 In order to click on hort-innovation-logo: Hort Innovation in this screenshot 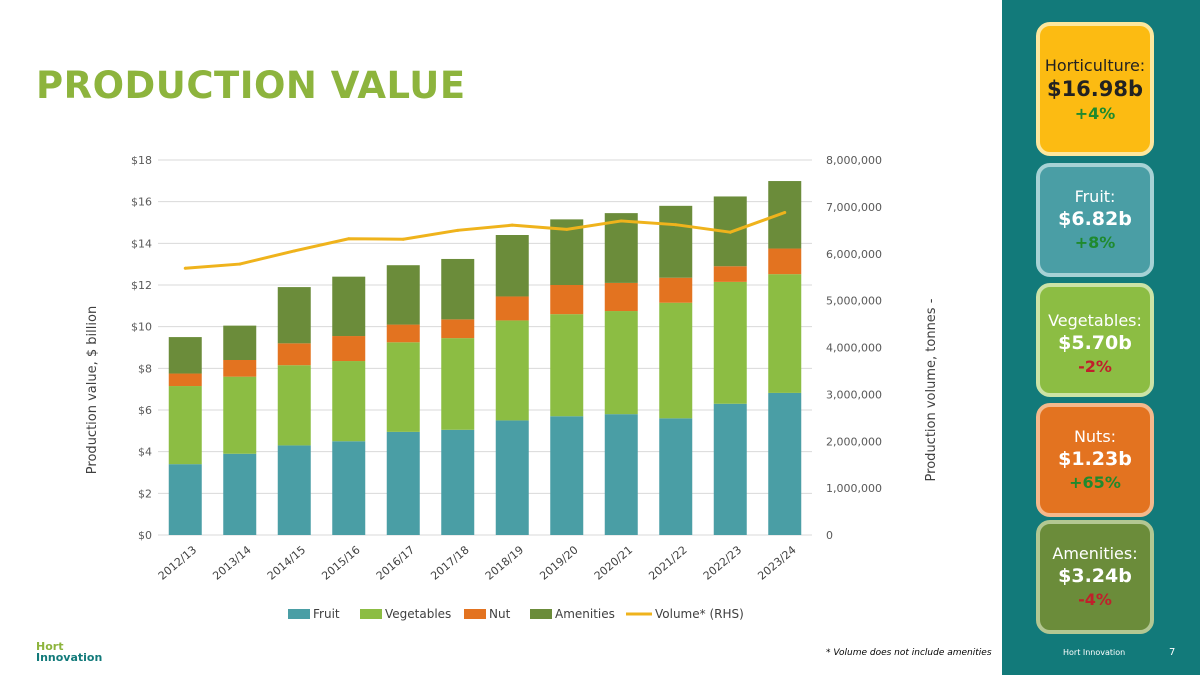, I will do `click(69, 652)`.